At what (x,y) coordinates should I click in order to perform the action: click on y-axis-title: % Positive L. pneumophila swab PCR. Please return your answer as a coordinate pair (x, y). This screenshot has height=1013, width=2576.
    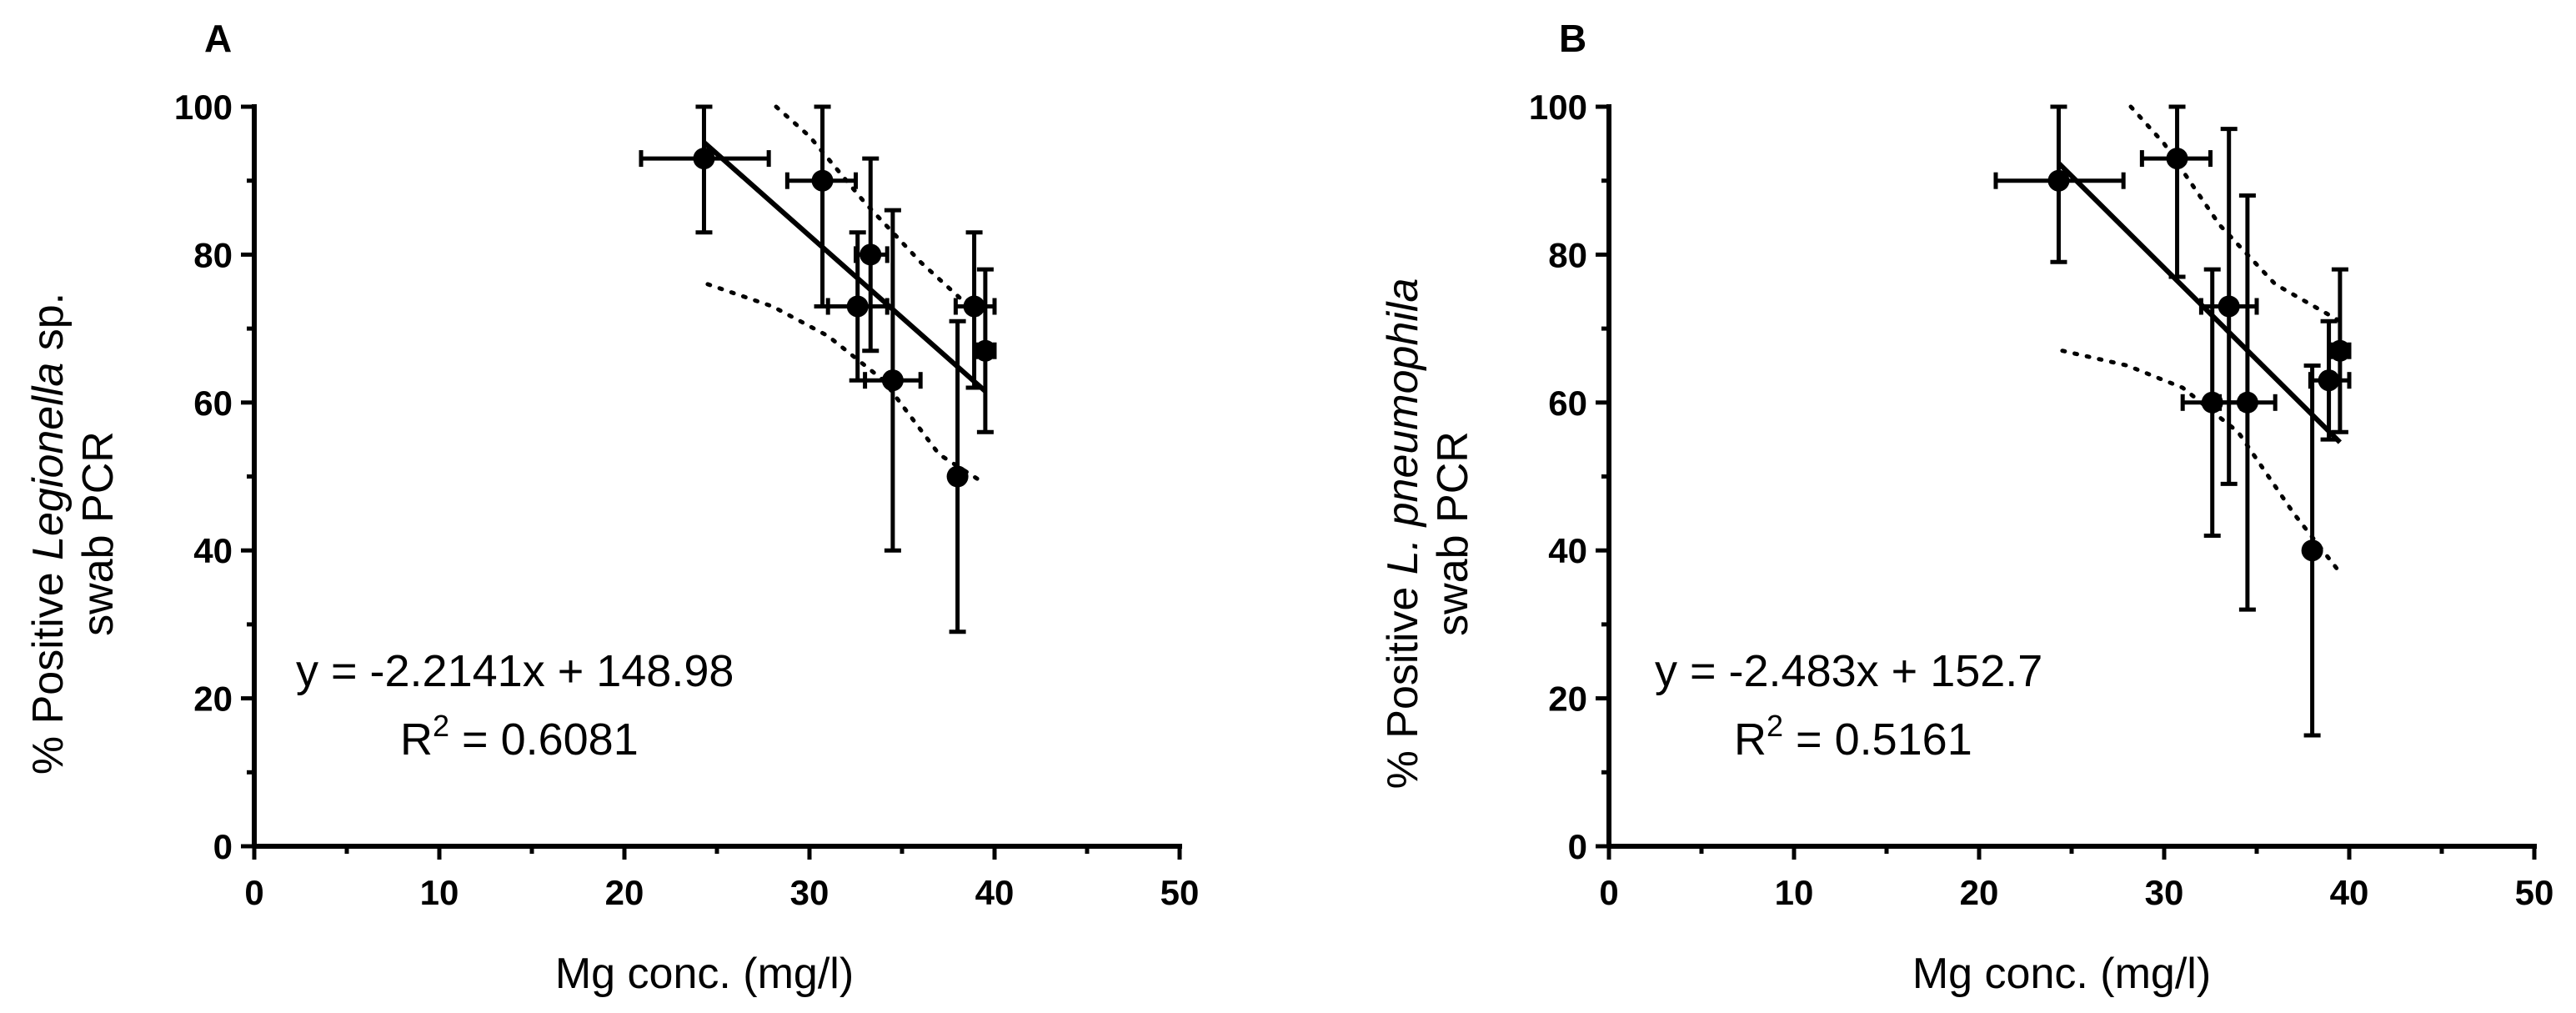
    Looking at the image, I should click on (1428, 534).